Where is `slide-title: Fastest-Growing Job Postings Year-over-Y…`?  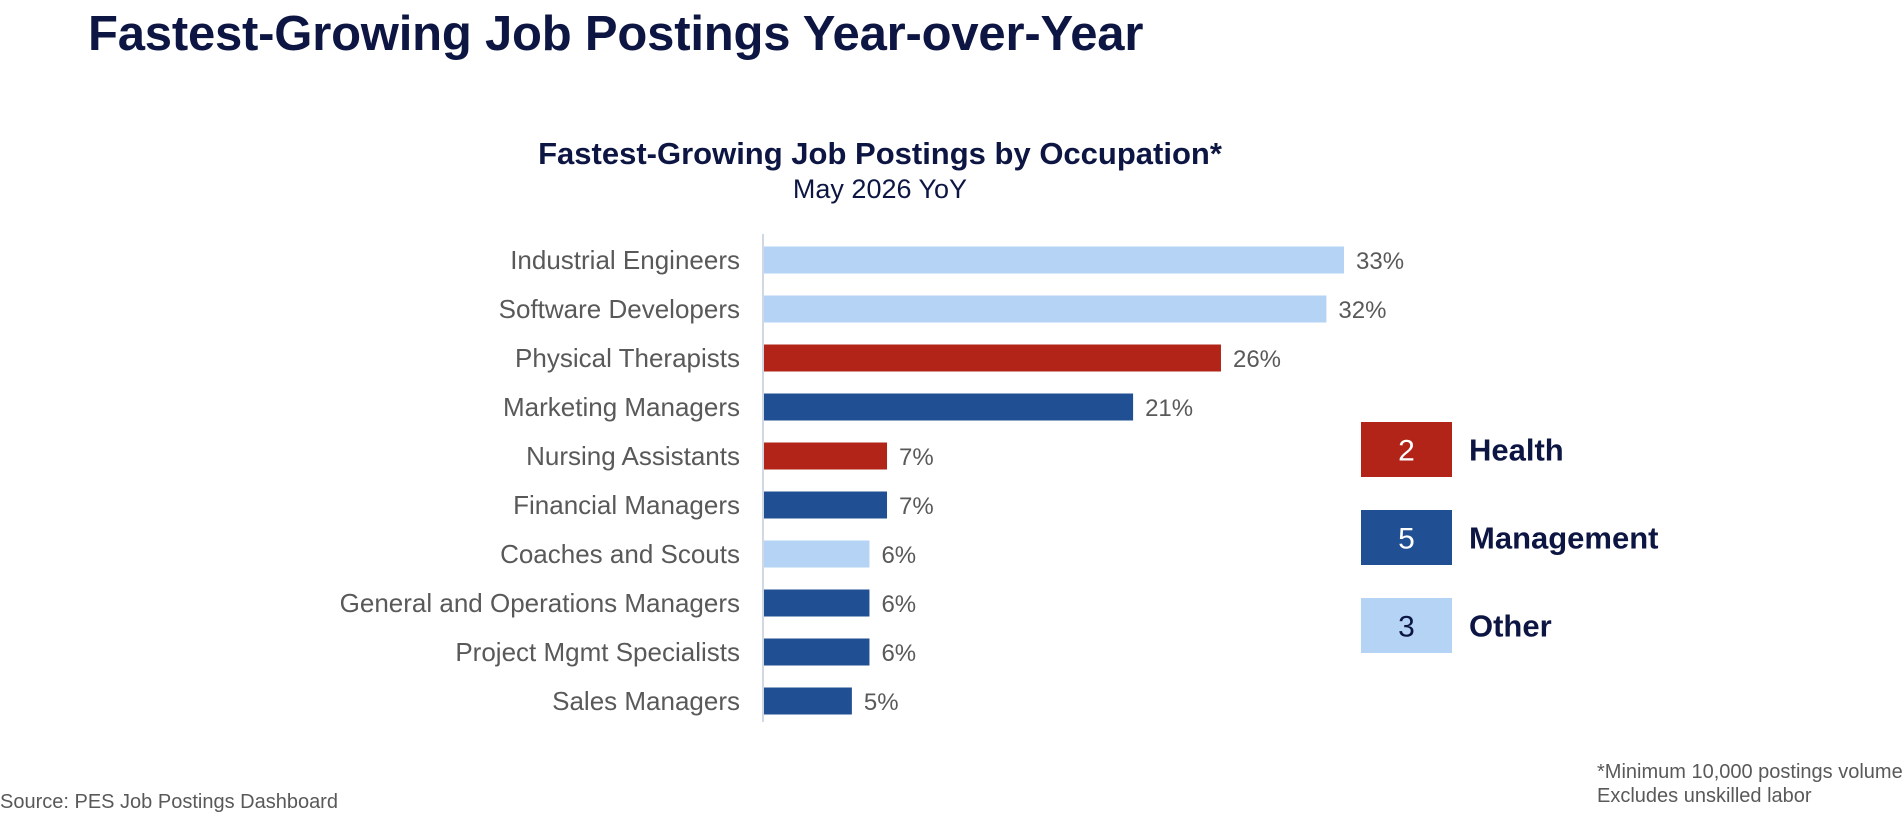
slide-title: Fastest-Growing Job Postings Year-over-Y… is located at coordinates (616, 34).